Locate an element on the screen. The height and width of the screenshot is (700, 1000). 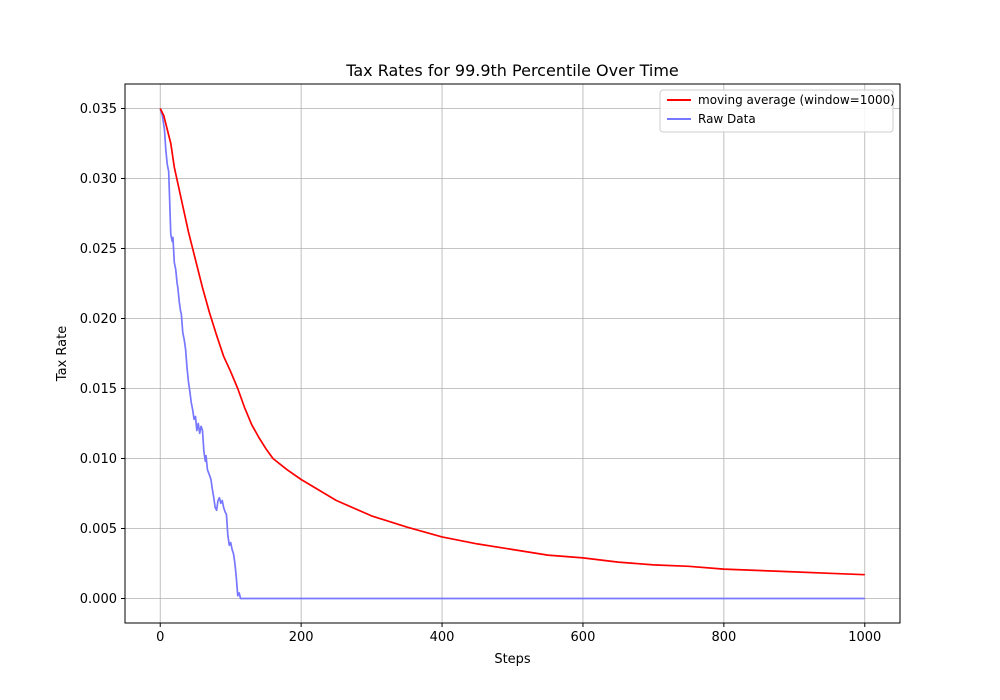
x-tick-label: 400 is located at coordinates (442, 637).